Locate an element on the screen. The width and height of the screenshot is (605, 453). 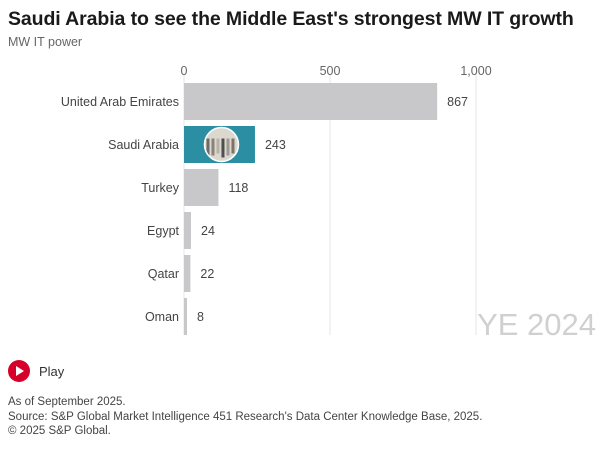
data-label: 118 is located at coordinates (238, 188).